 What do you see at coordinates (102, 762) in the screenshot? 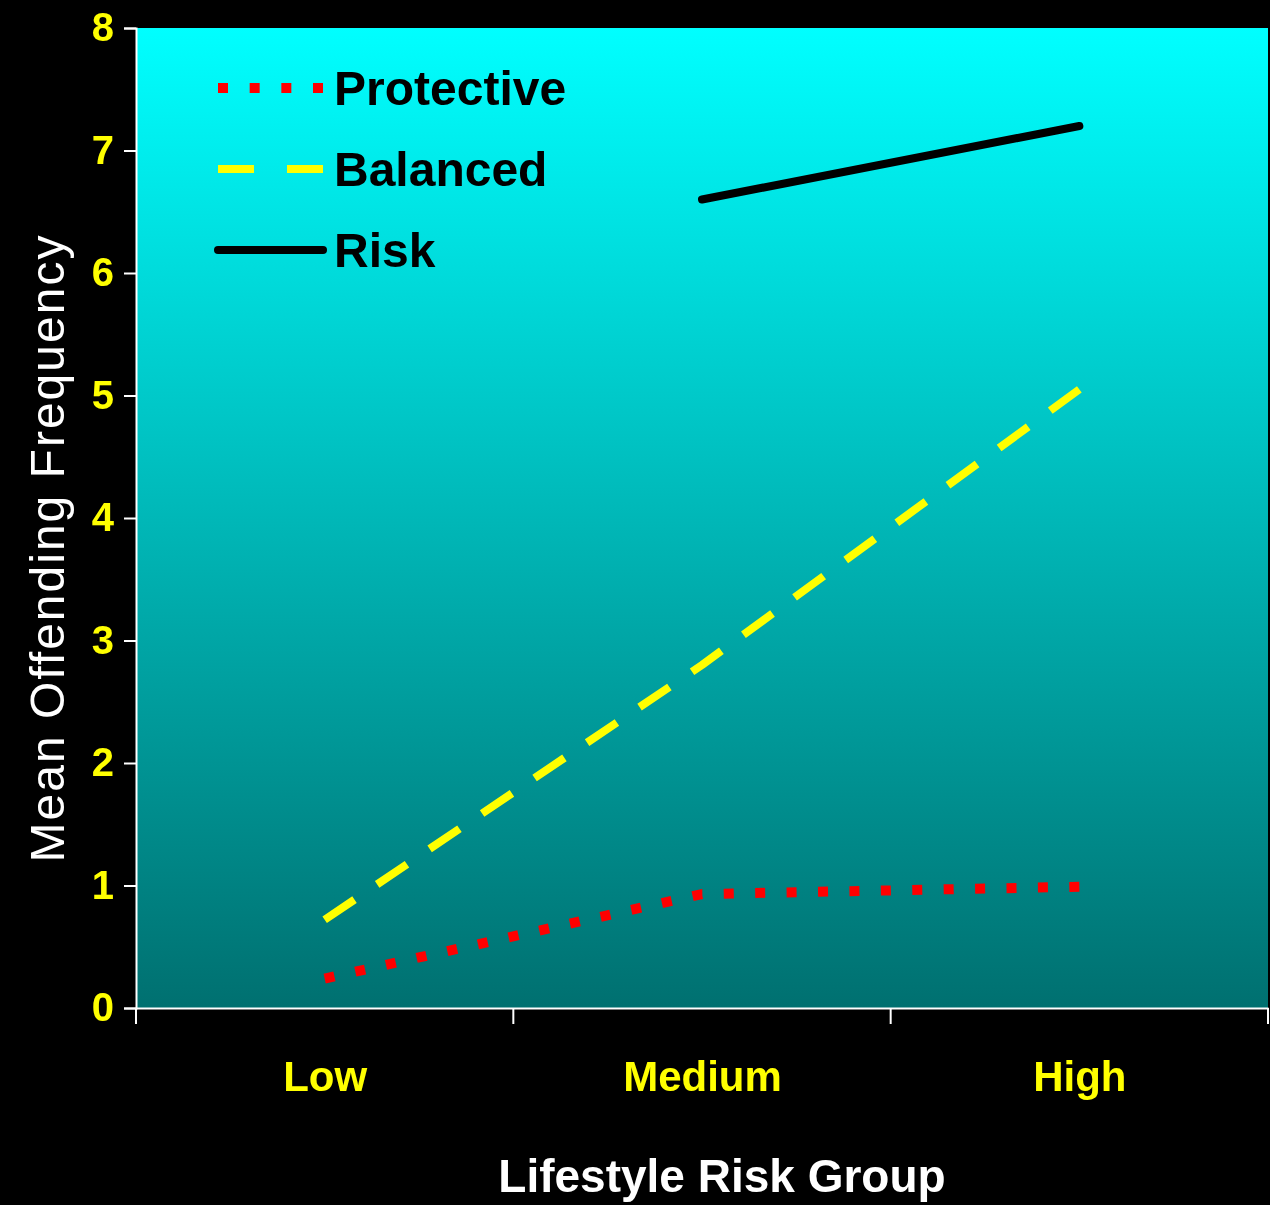
I see `y-tick-label: 2` at bounding box center [102, 762].